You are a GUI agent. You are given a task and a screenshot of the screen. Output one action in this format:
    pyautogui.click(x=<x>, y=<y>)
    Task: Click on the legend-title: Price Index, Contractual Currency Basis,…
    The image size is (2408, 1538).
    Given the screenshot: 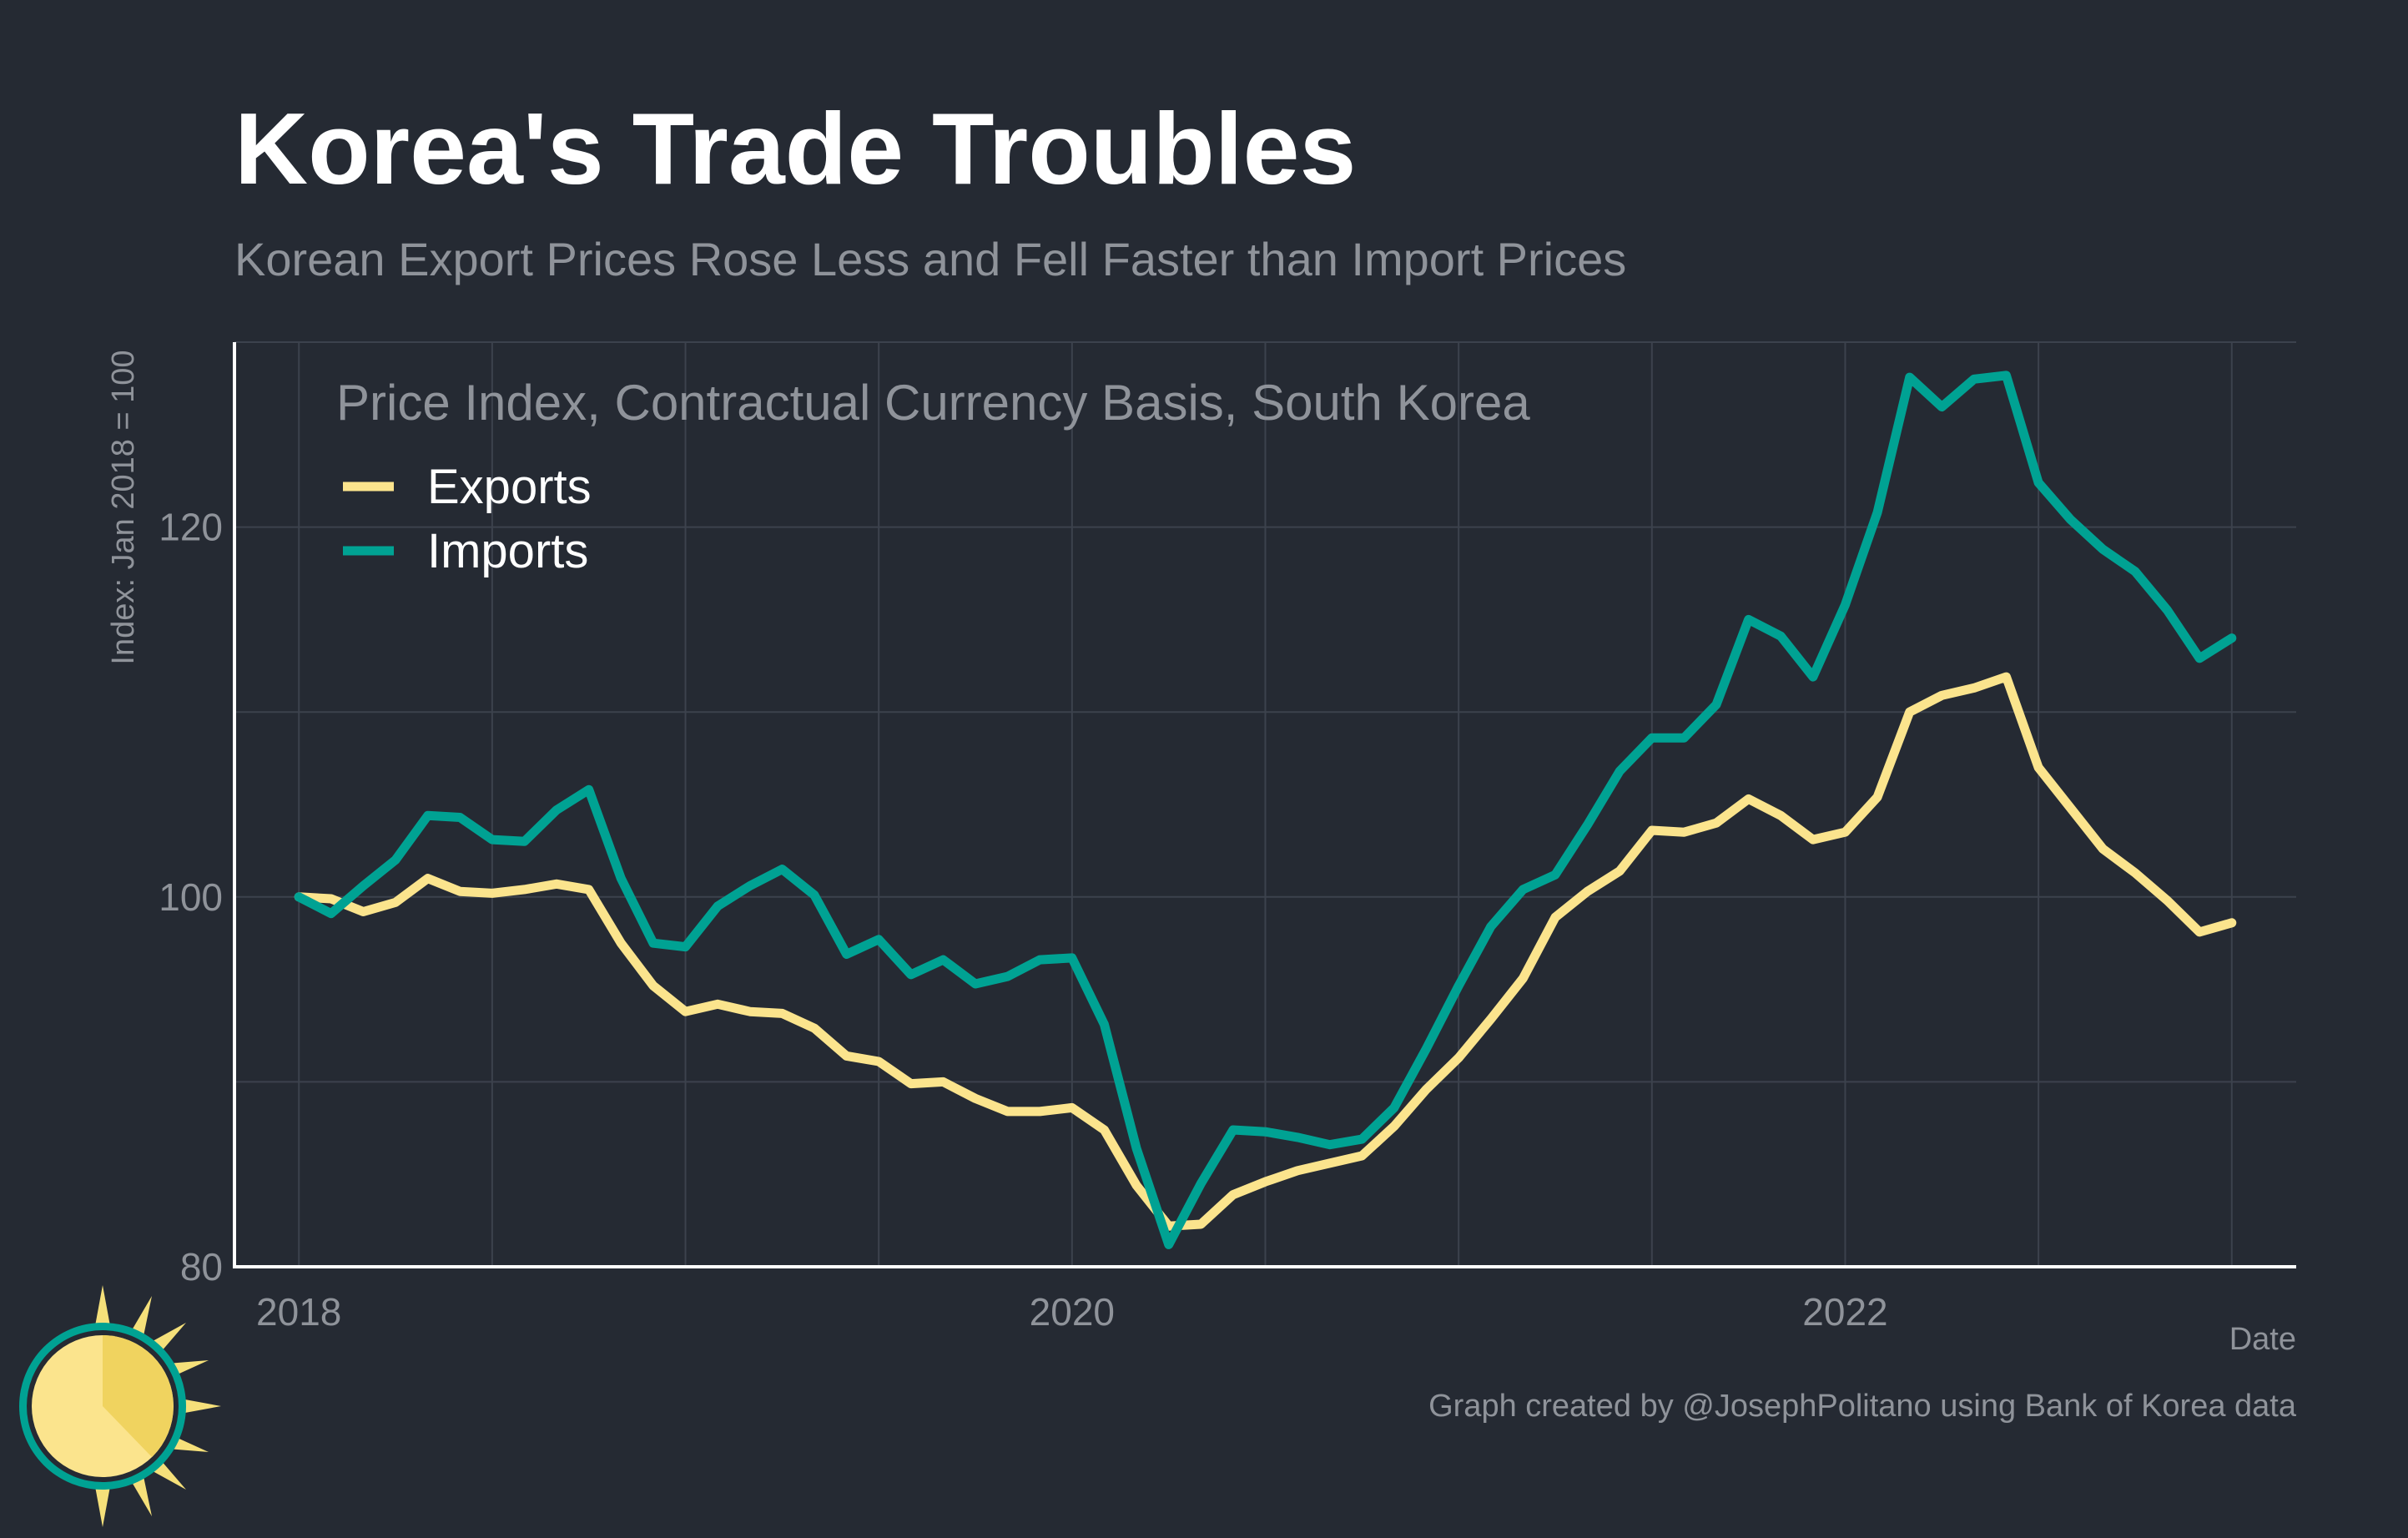 What is the action you would take?
    pyautogui.click(x=933, y=403)
    